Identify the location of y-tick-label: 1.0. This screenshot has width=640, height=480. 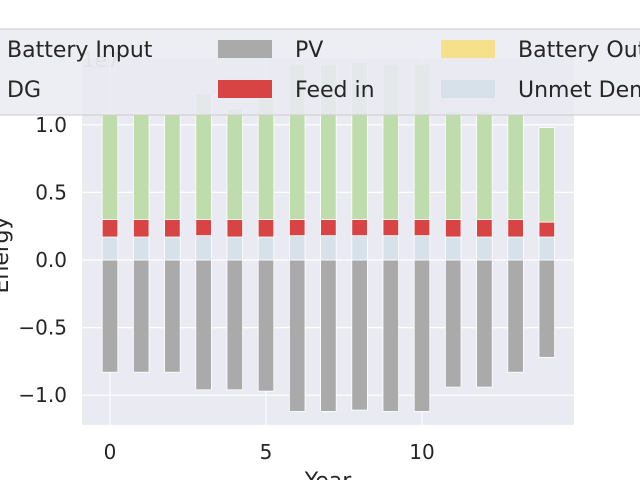
(51, 125).